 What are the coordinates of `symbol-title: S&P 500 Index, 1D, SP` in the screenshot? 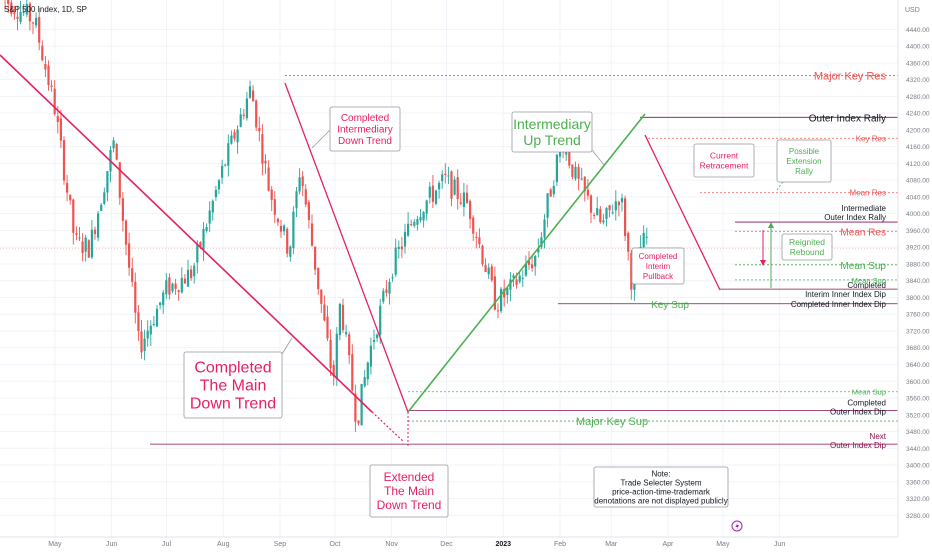 It's located at (45, 9).